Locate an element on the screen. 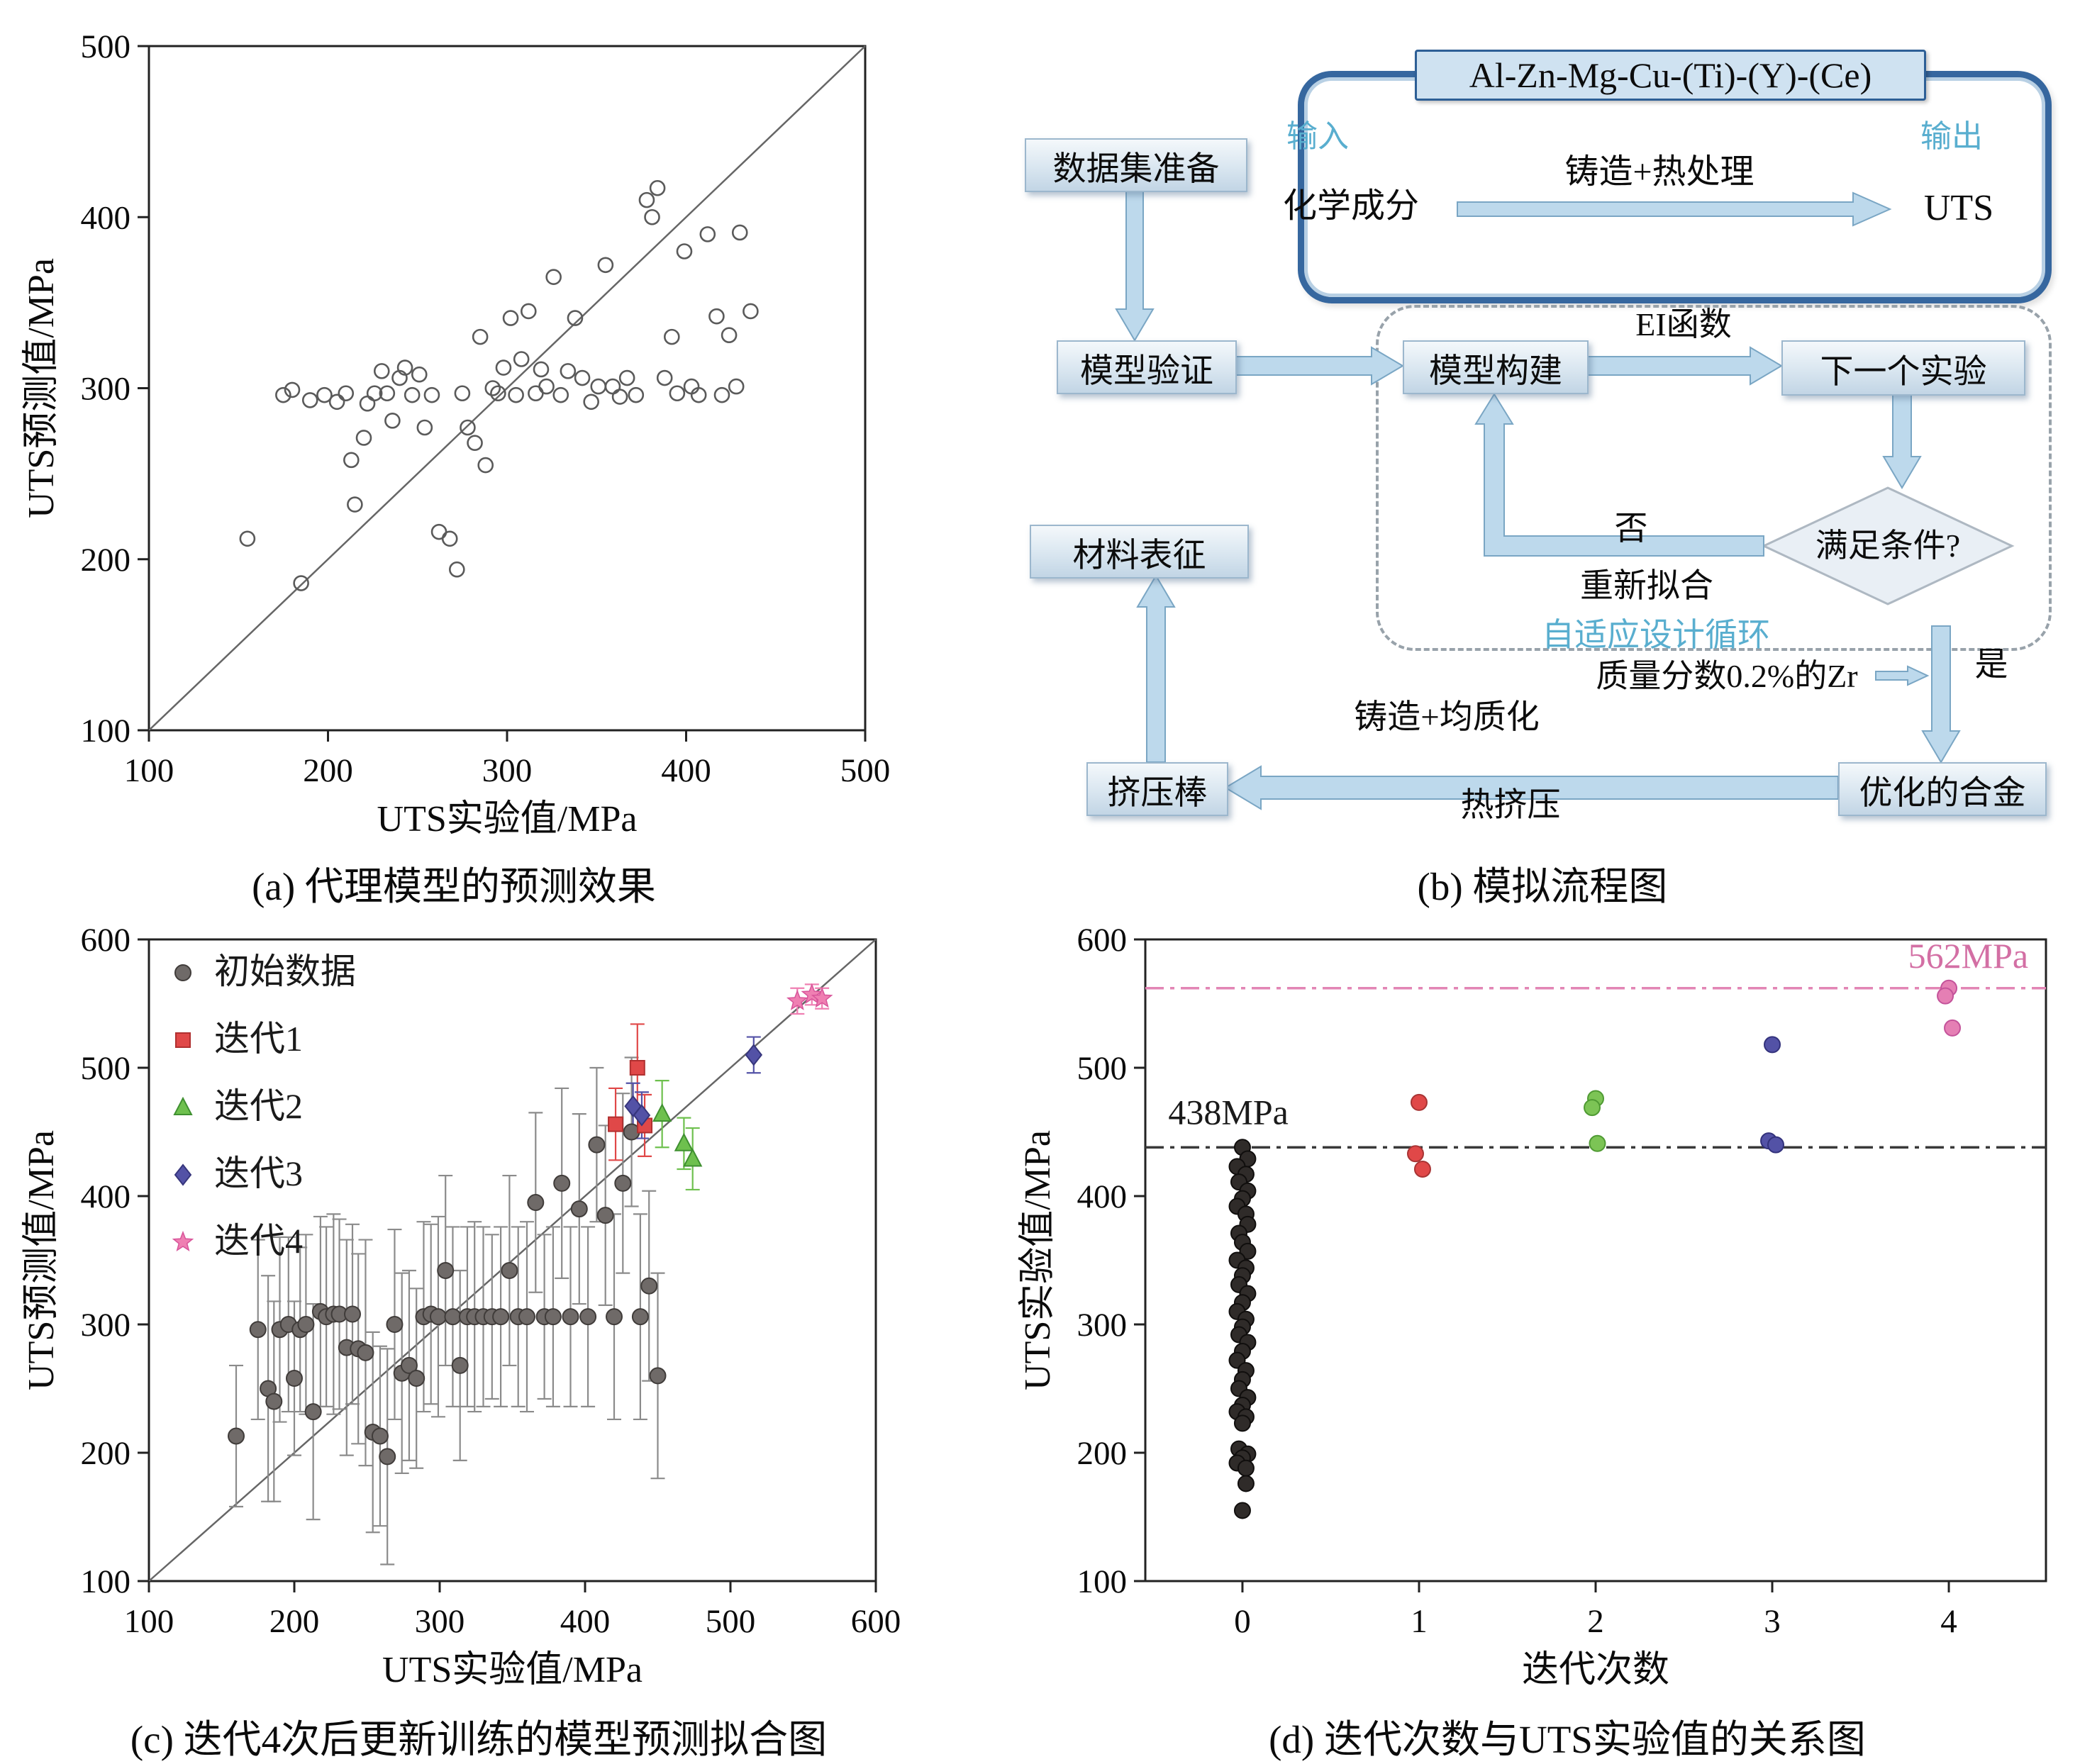 This screenshot has height=1764, width=2080. caption-a: (a) 代理模型的预测效果 is located at coordinates (454, 886).